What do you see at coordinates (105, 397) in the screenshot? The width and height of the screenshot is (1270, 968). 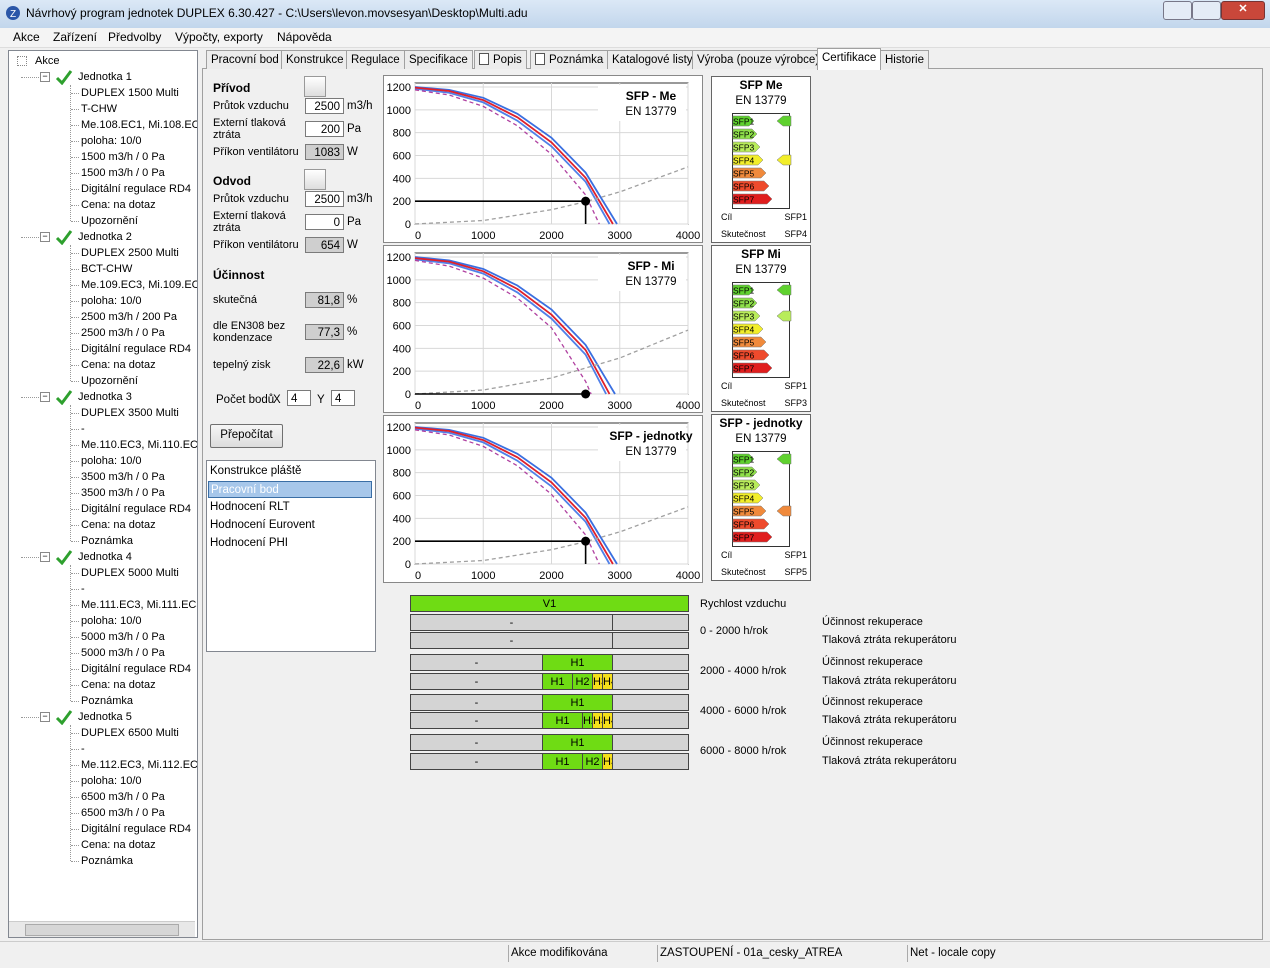 I see `tree-unit: Jednotka 3` at bounding box center [105, 397].